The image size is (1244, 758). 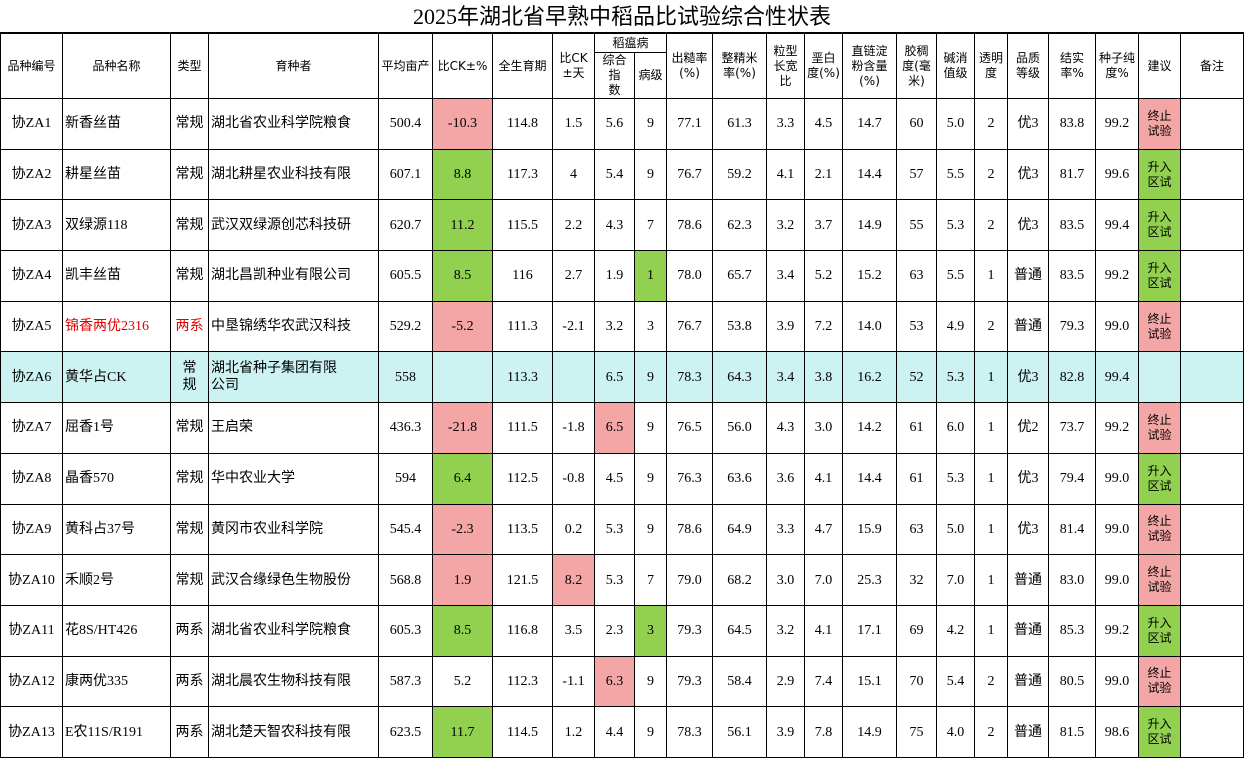 I want to click on cell: 16.2, so click(x=870, y=377).